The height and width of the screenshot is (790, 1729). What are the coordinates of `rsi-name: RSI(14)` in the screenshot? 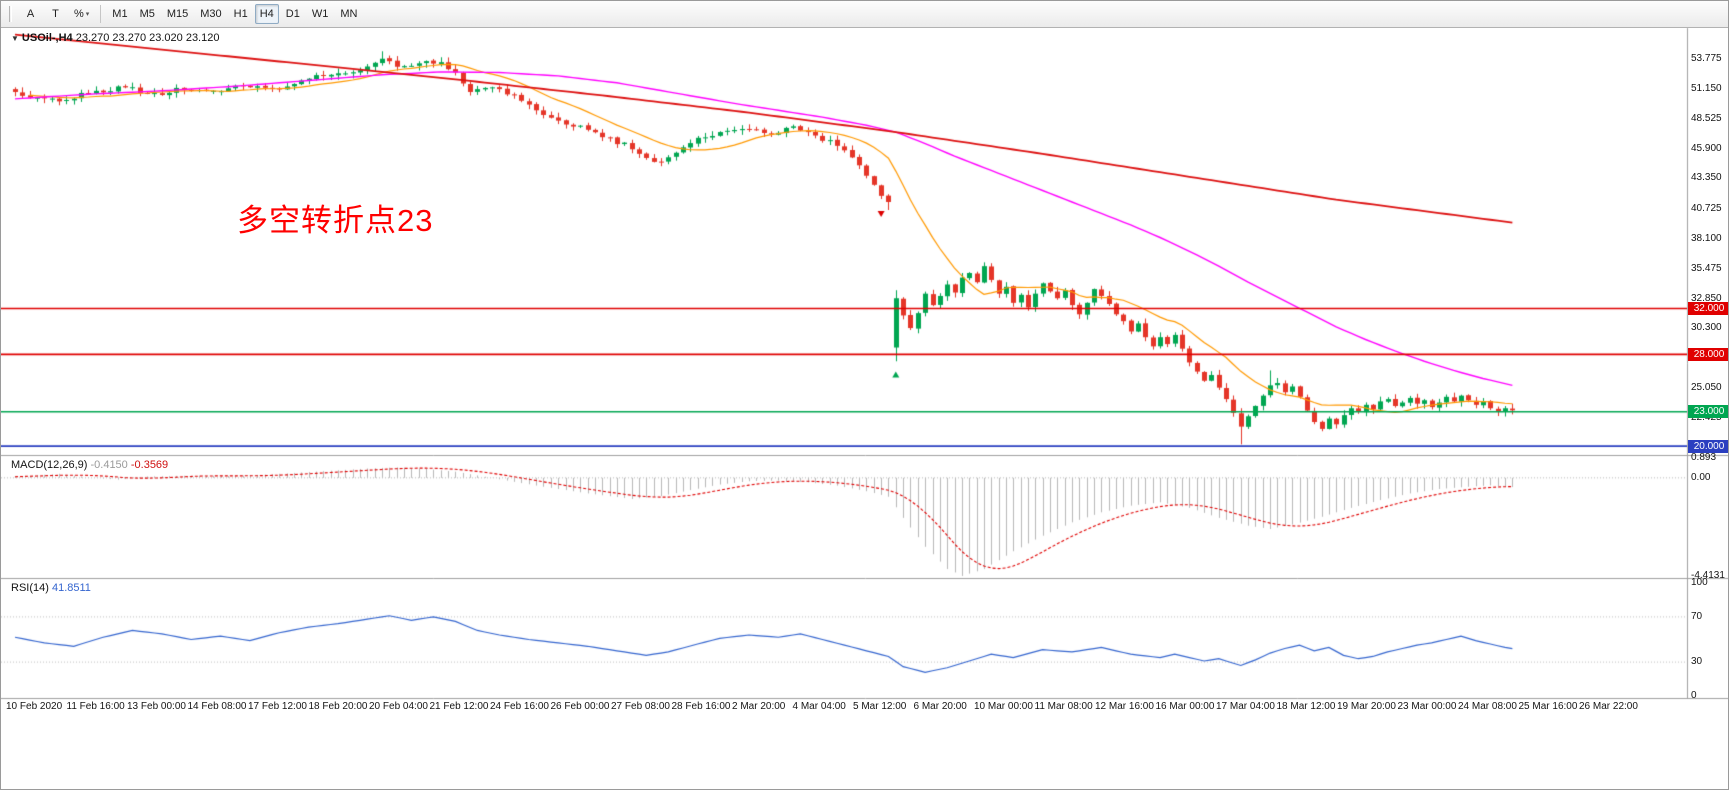 It's located at (30, 588).